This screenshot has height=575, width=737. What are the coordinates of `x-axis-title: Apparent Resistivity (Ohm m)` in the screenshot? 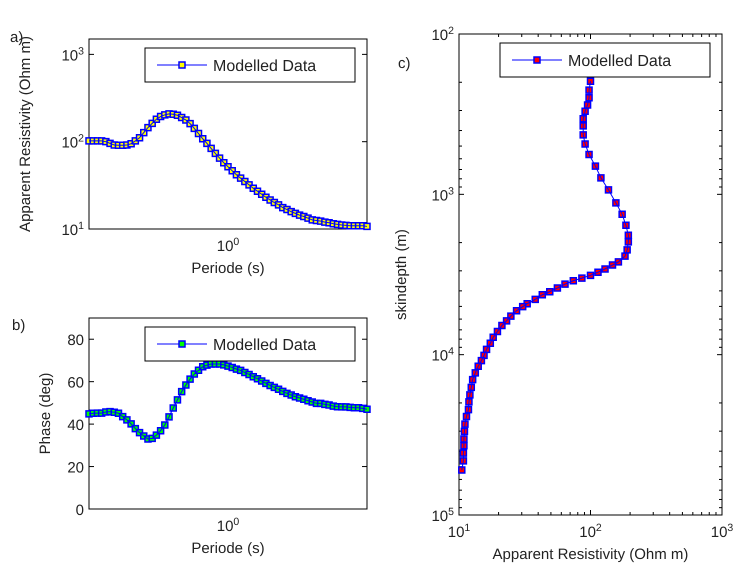 It's located at (590, 554).